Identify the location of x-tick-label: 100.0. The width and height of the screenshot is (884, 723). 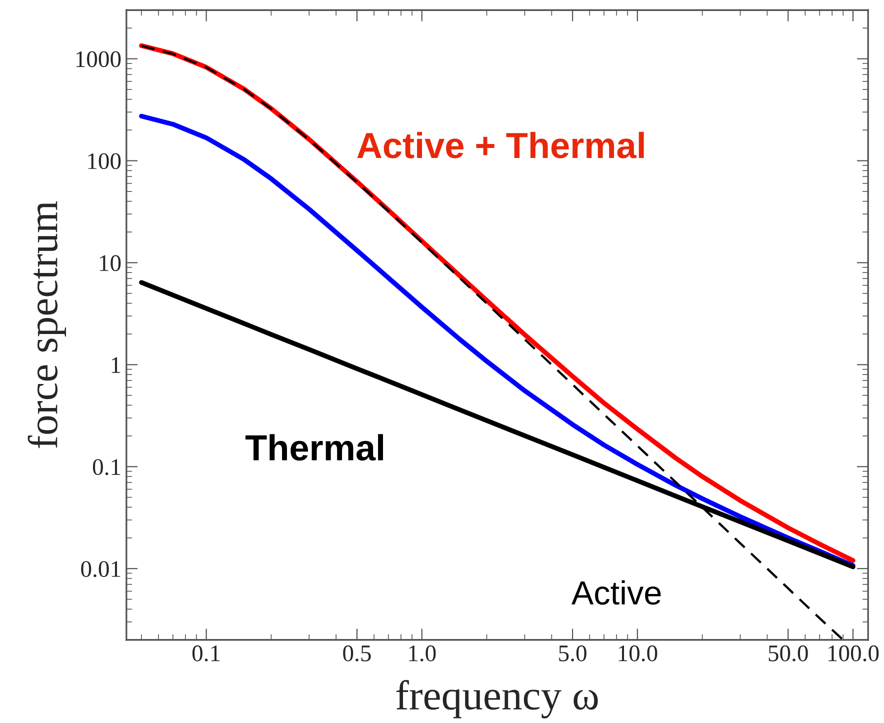
(853, 653).